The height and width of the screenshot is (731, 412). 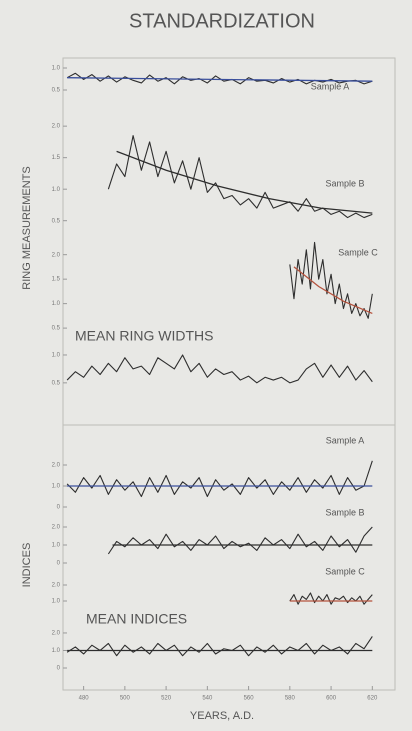 What do you see at coordinates (144, 336) in the screenshot?
I see `panel-title: MEAN RING WIDTHS` at bounding box center [144, 336].